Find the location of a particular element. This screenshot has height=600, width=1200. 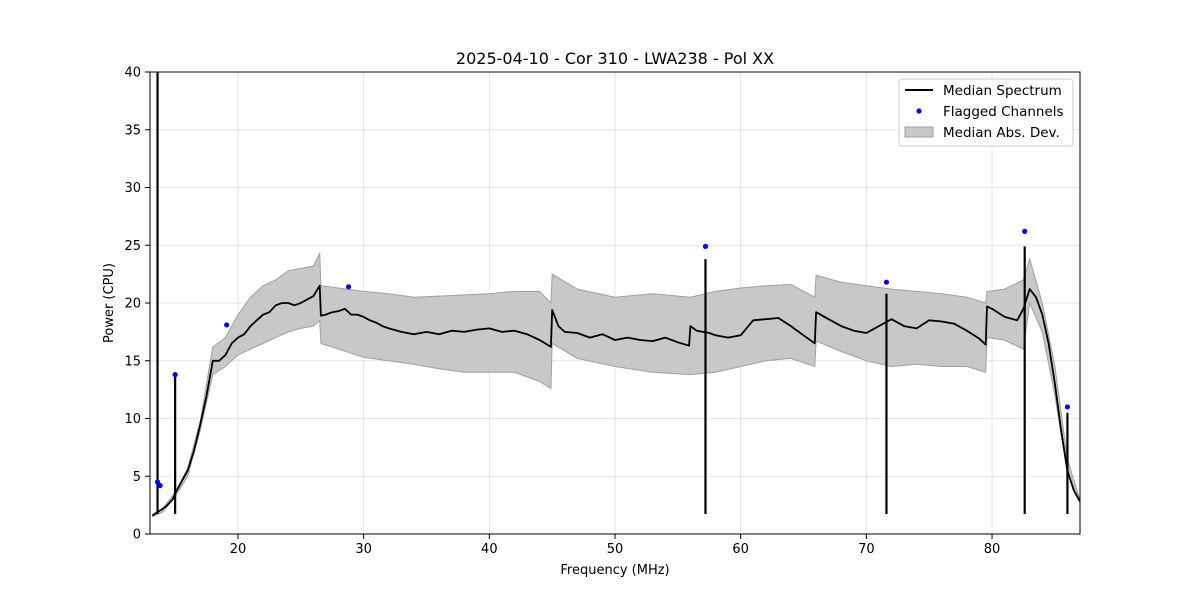

x-axis-ticks: 20 30 40 50 60 70 80 is located at coordinates (615, 545).